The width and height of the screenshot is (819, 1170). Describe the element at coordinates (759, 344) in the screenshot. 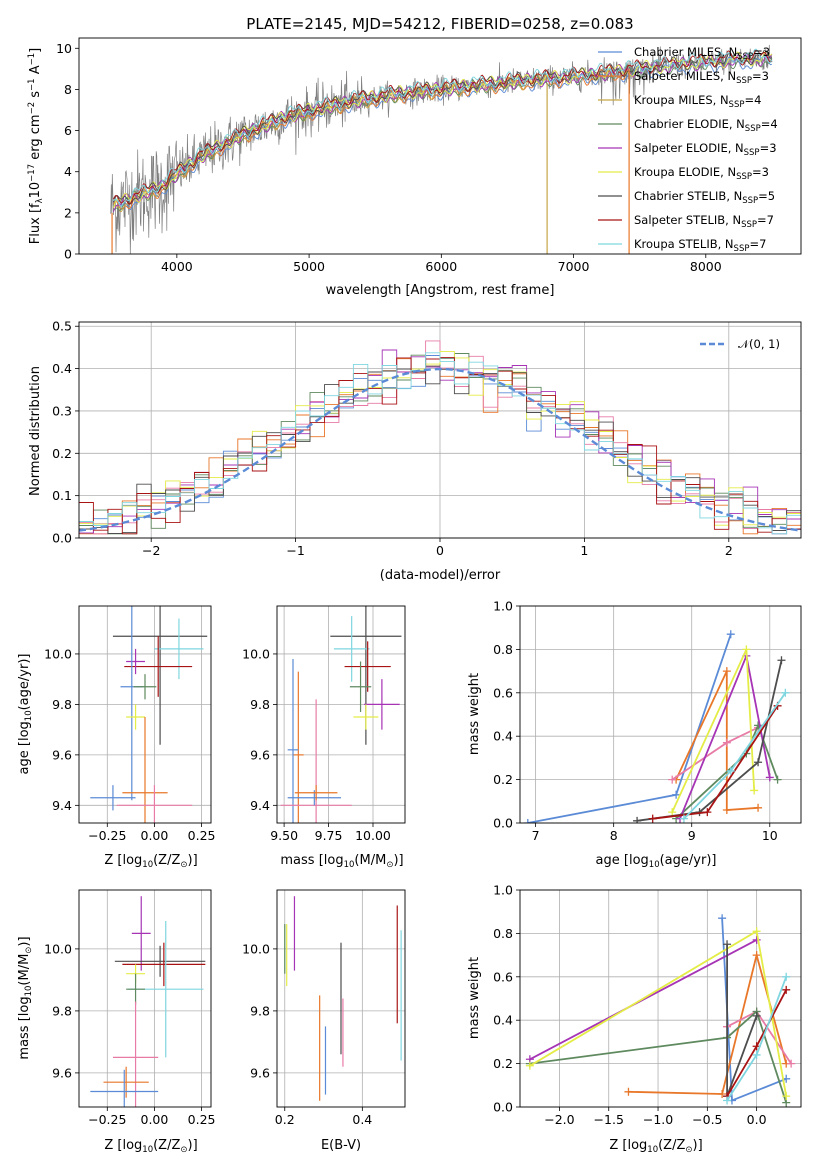

I see `normal-legend-label: 𝒩(0, 1)` at that location.